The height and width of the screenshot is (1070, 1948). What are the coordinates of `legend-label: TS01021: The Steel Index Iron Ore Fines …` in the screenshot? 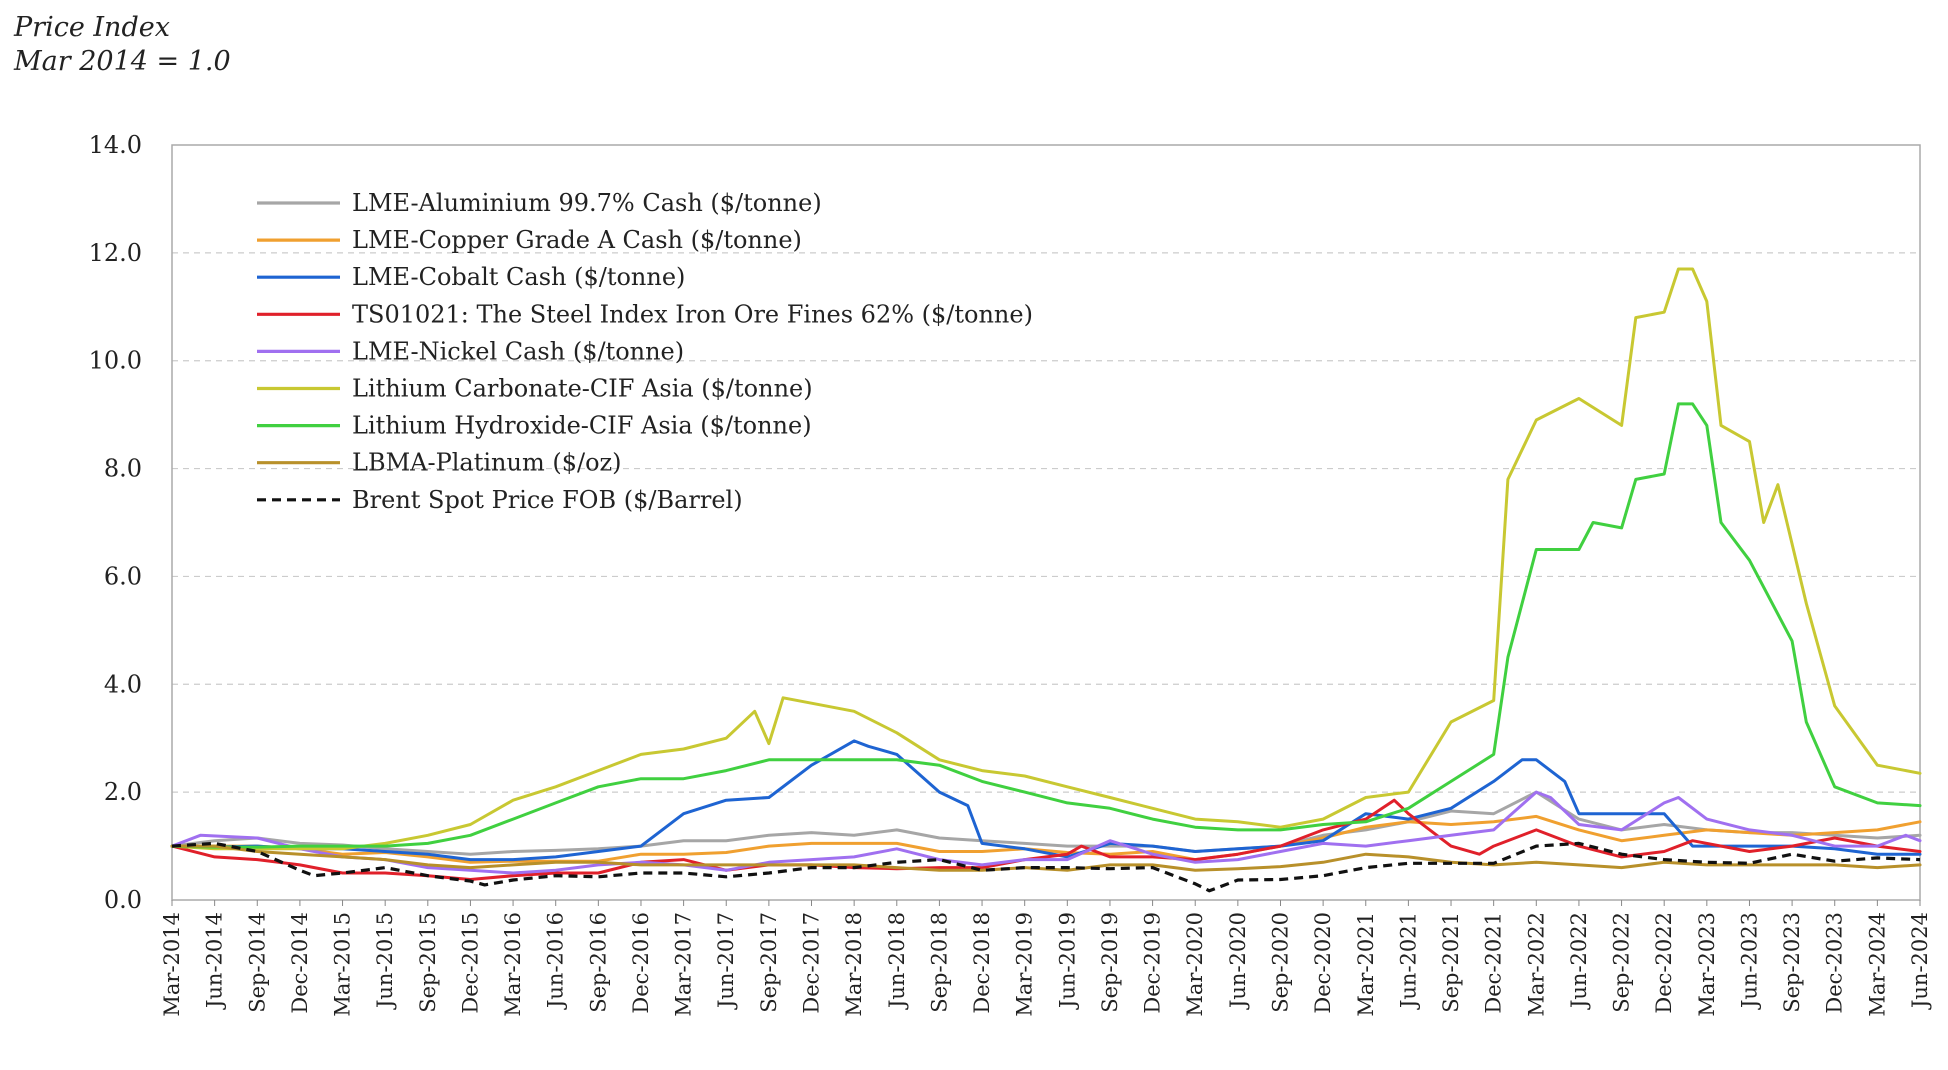 It's located at (692, 314).